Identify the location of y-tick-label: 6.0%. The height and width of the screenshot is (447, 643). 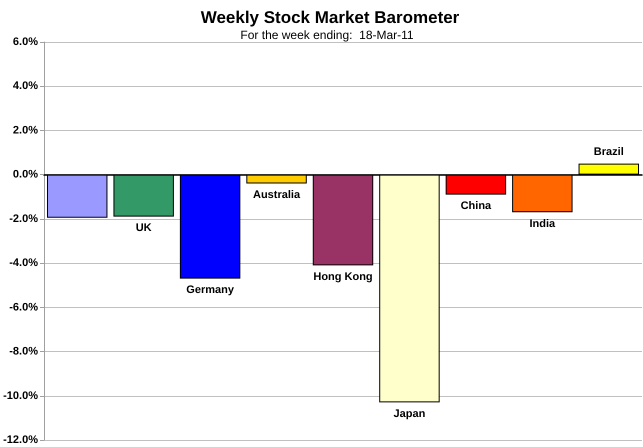
(25, 42).